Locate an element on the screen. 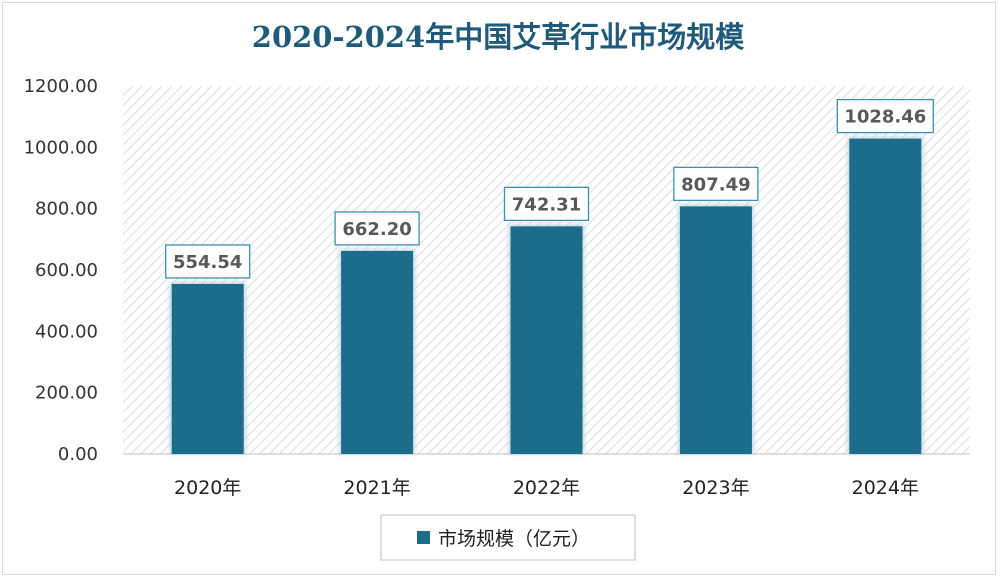 This screenshot has height=579, width=1000. x-tick-label: 2021年 is located at coordinates (376, 488).